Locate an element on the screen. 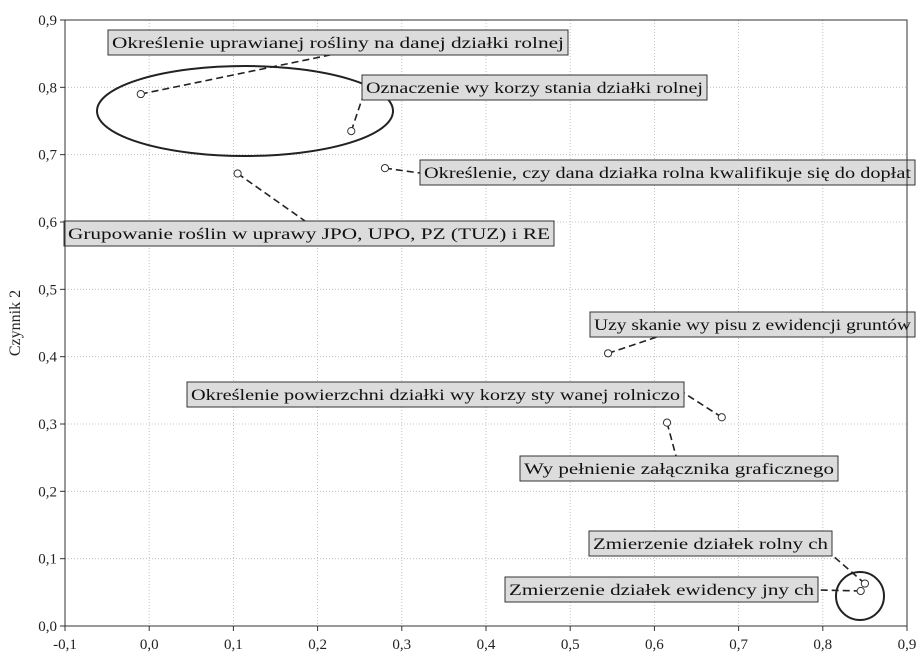  cluster-circle is located at coordinates (860, 596).